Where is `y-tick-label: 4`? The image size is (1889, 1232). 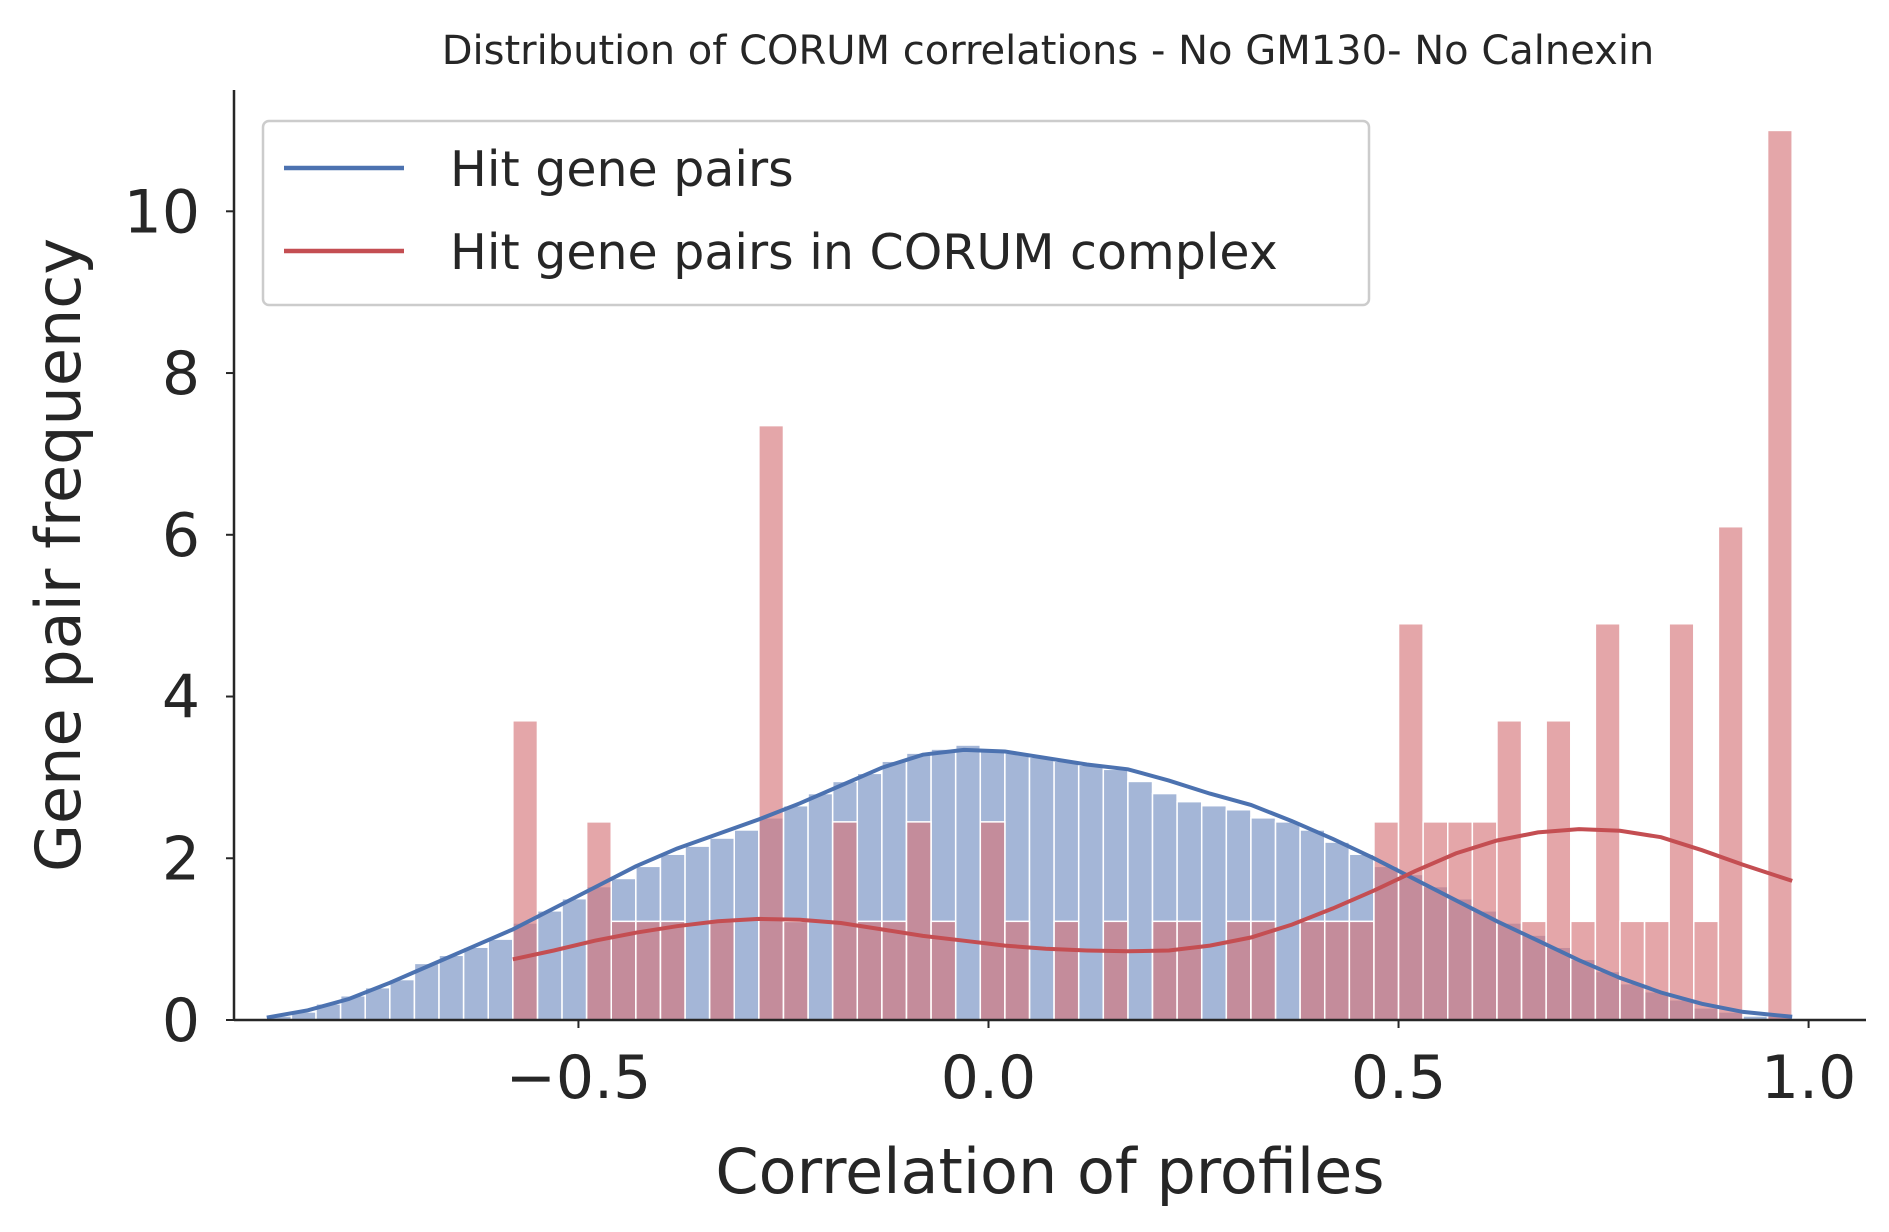
y-tick-label: 4 is located at coordinates (181, 698).